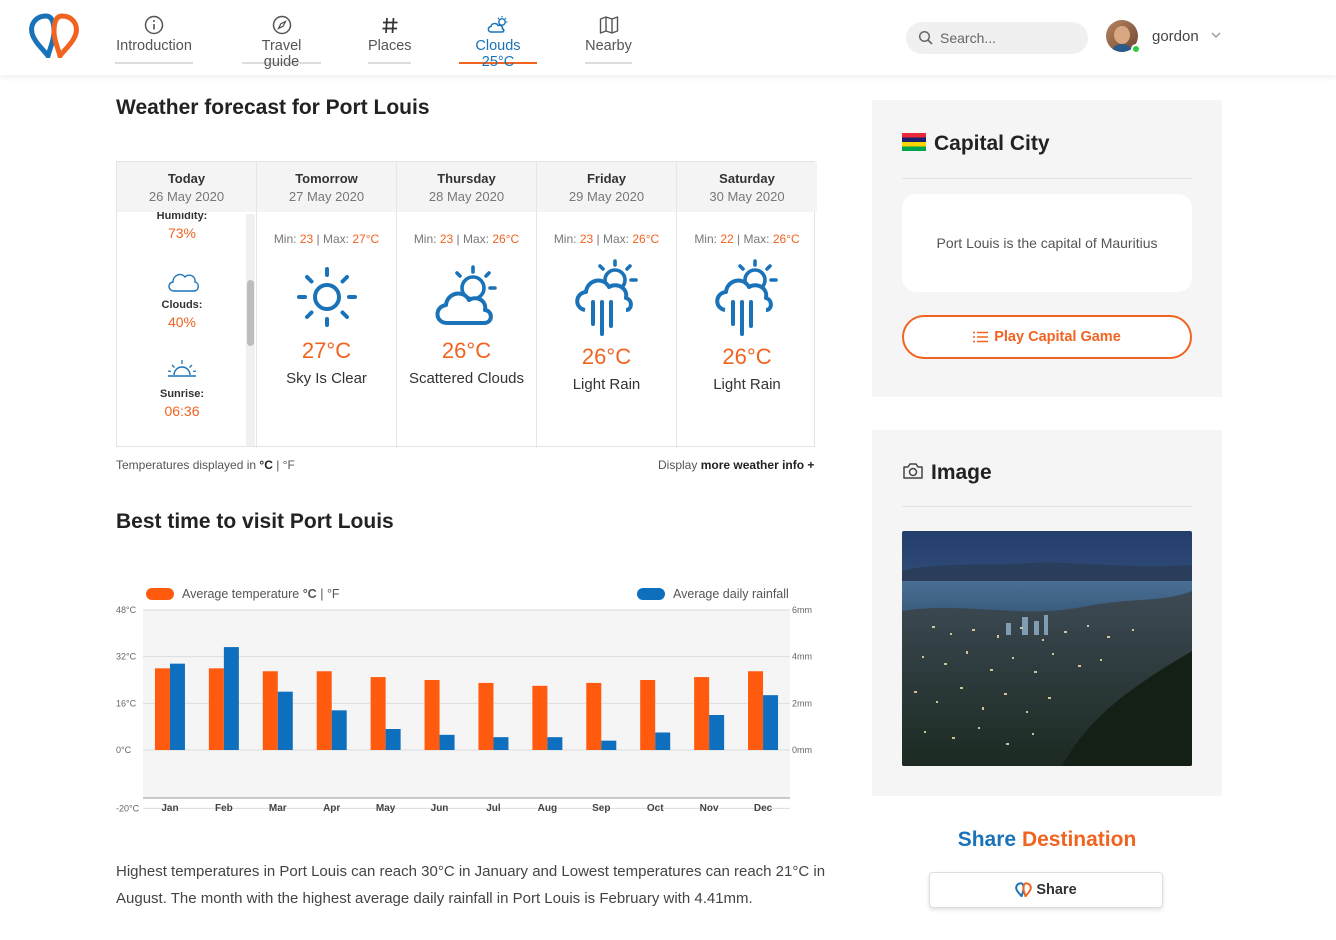 The image size is (1336, 940). Describe the element at coordinates (802, 750) in the screenshot. I see `right-axis-tick-label: 0mm` at that location.